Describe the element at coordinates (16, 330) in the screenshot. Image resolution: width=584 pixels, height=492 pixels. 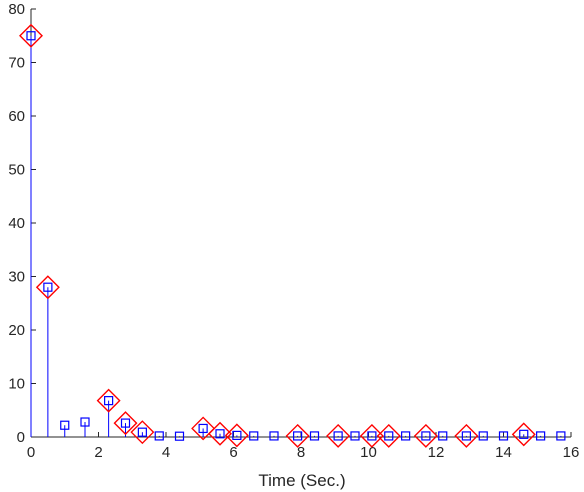
I see `y-tick-label: 20` at that location.